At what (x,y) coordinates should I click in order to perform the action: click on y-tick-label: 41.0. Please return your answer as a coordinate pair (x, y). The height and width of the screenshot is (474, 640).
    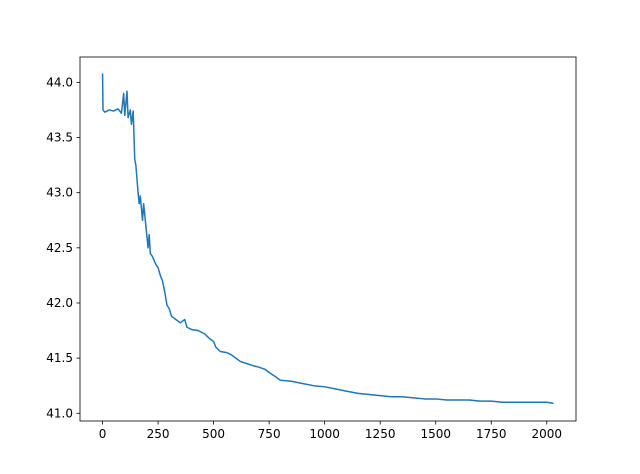
    Looking at the image, I should click on (59, 413).